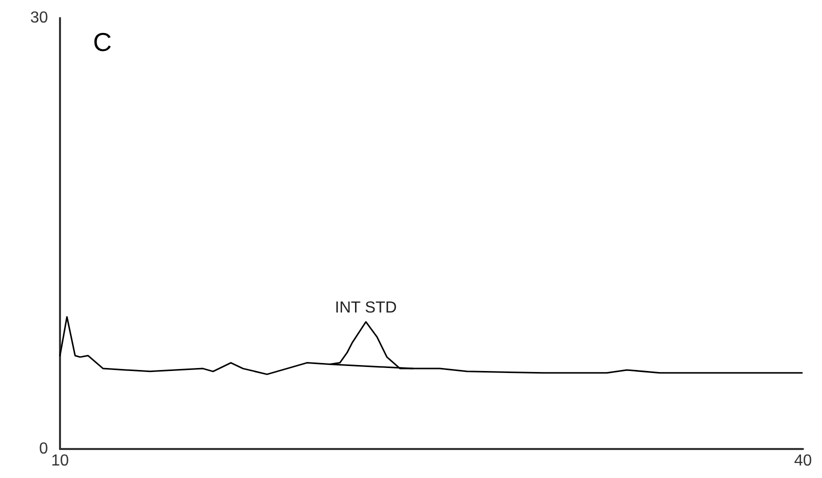 The height and width of the screenshot is (478, 822). Describe the element at coordinates (60, 461) in the screenshot. I see `x-tick-label: 10` at that location.